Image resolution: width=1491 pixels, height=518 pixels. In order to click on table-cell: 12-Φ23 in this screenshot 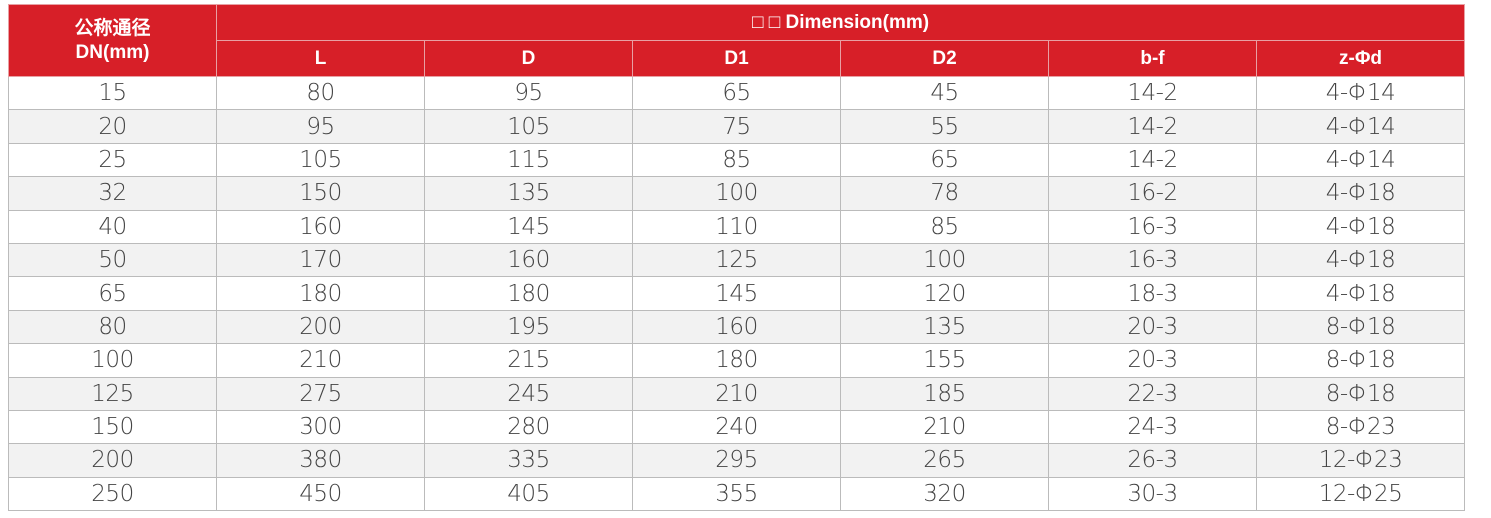, I will do `click(1360, 460)`.